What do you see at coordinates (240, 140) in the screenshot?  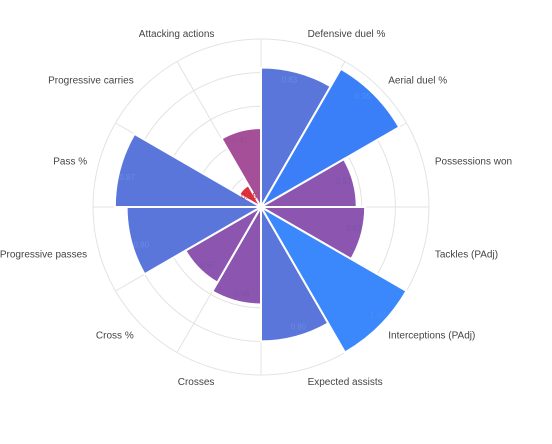 I see `value-label: 0.47` at bounding box center [240, 140].